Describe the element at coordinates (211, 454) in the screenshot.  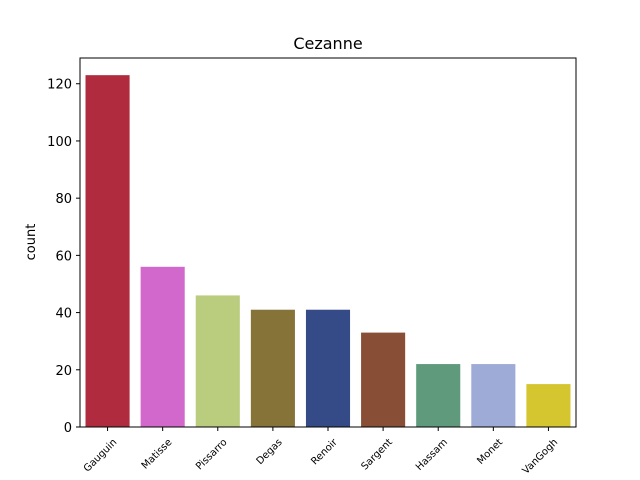
I see `x-tick-label: Pissarro` at that location.